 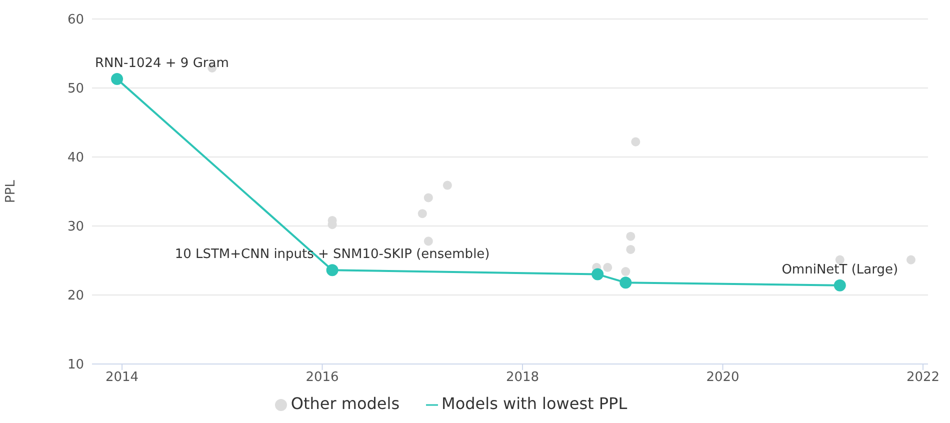 I want to click on y-axis-title: PPL, so click(x=11, y=191).